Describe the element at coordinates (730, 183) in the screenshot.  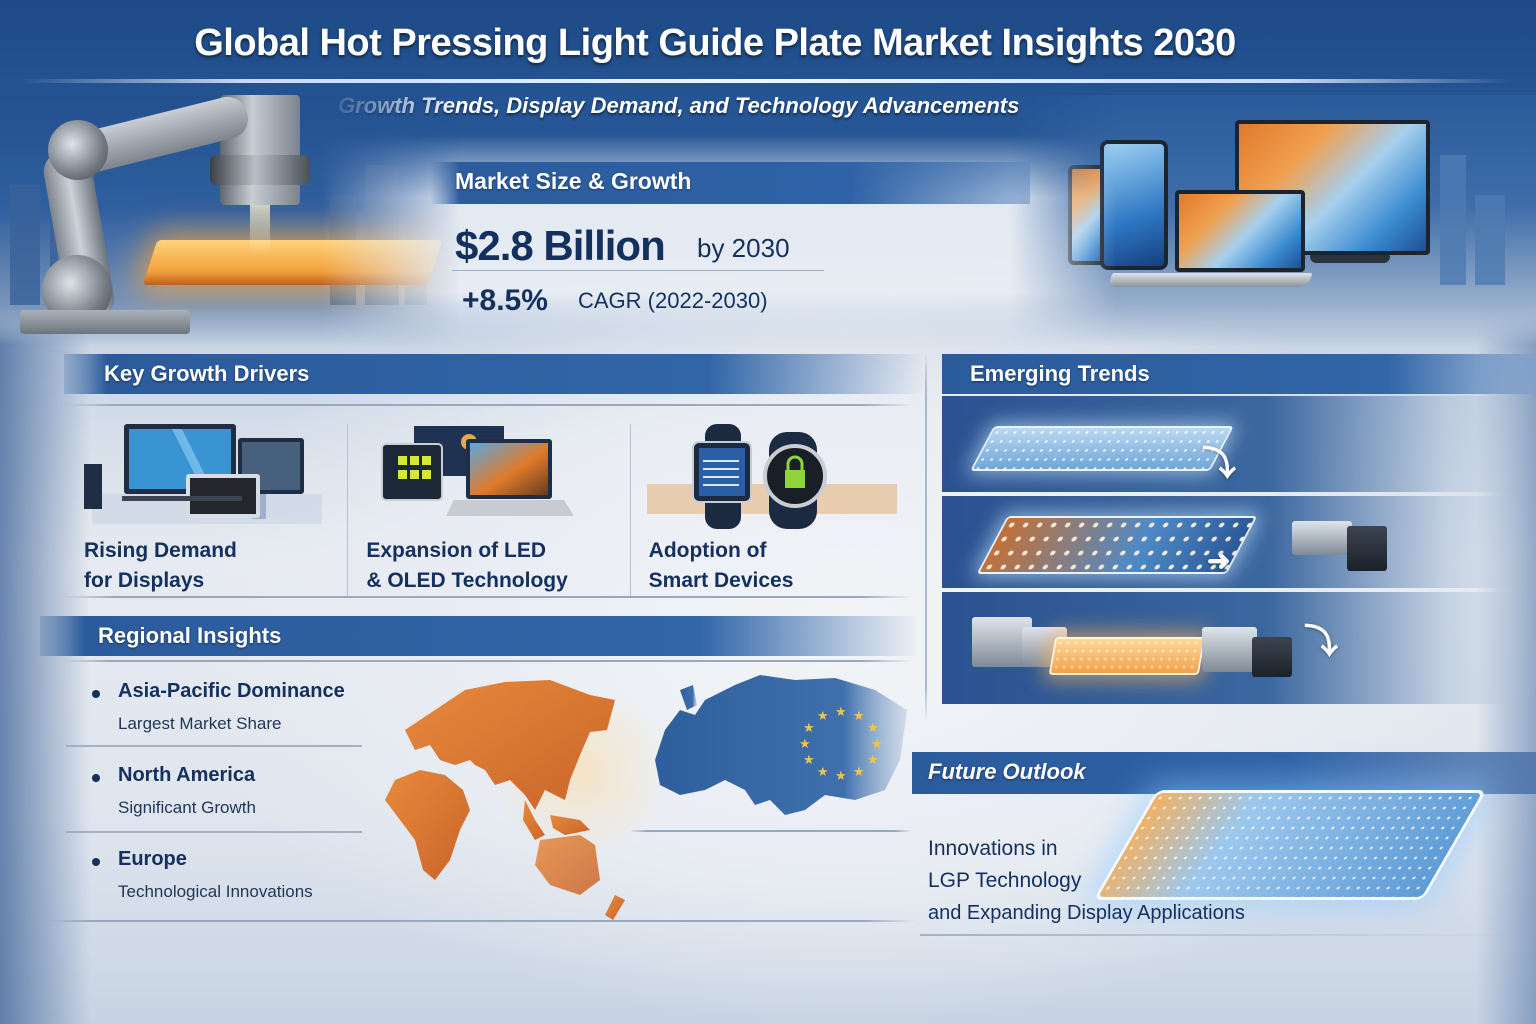
I see `market-section-header` at that location.